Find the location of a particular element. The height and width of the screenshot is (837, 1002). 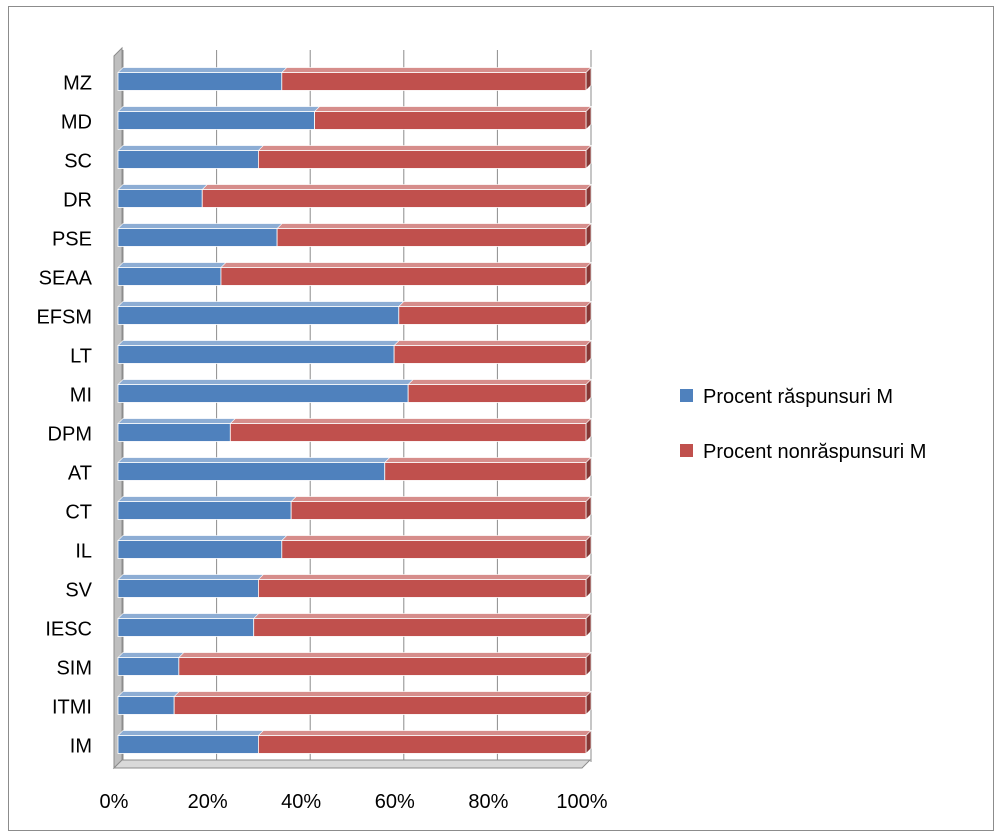

bar-raspunsuri-at is located at coordinates (251, 471).